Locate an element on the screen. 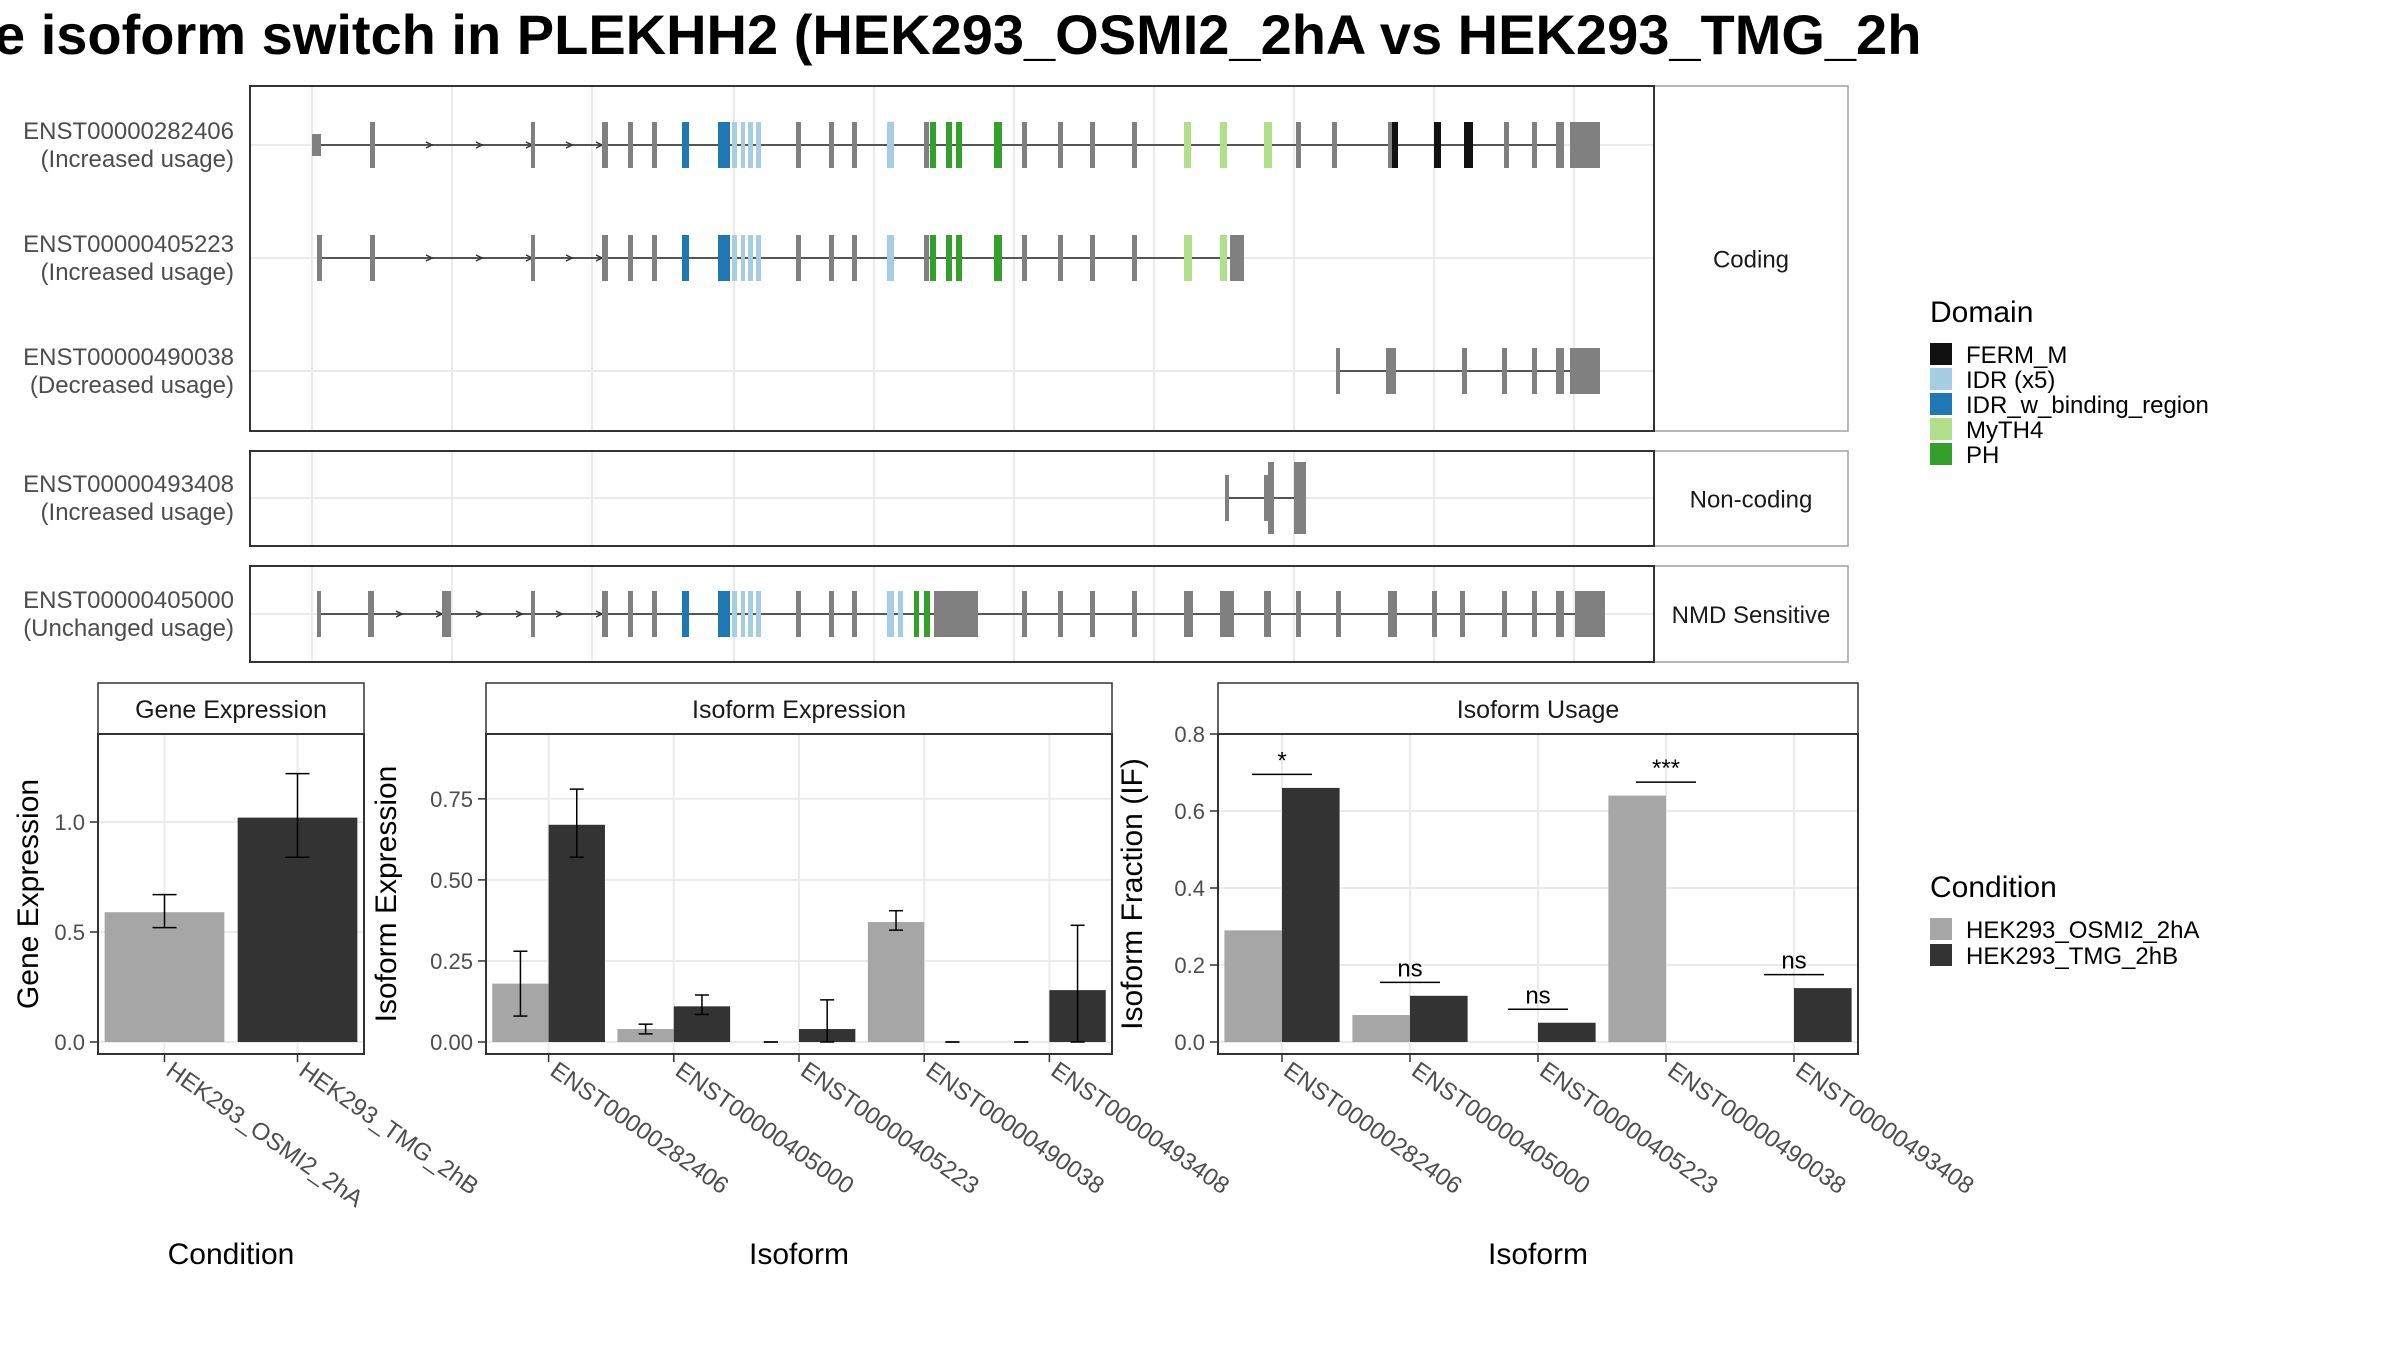 The image size is (2400, 1350). y-tick-label: 0.8 is located at coordinates (1189, 734).